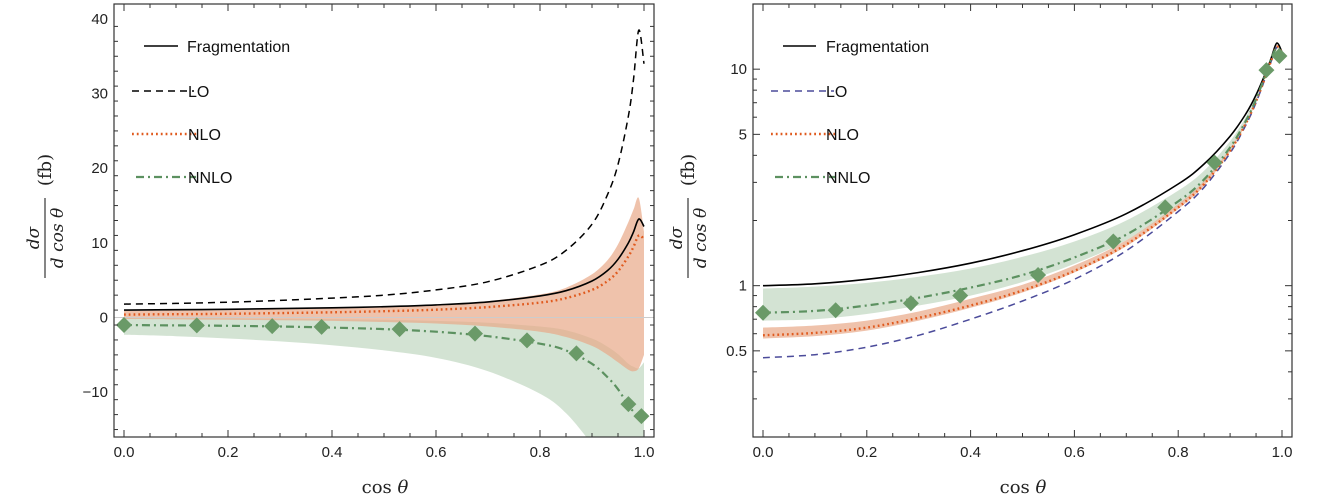 Image resolution: width=1319 pixels, height=503 pixels. Describe the element at coordinates (736, 351) in the screenshot. I see `y-tick-label: 0.5` at that location.